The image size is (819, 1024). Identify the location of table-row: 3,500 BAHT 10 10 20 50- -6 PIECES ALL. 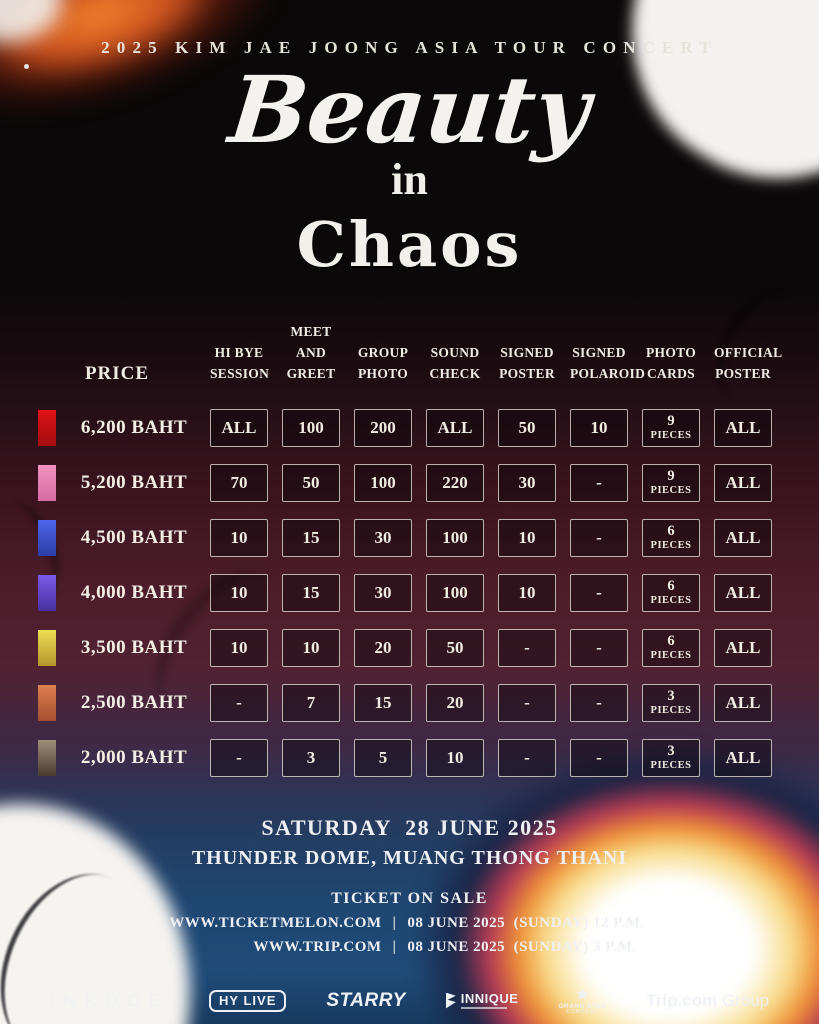
(409, 647).